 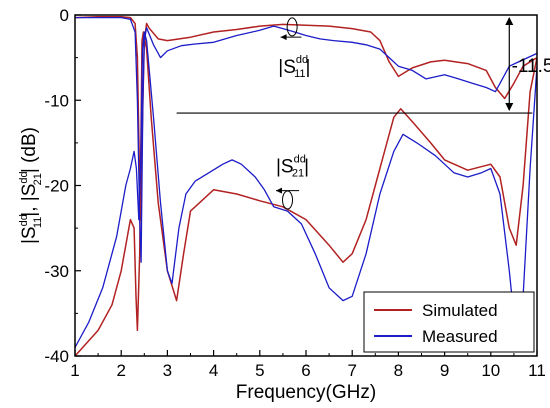 What do you see at coordinates (56, 186) in the screenshot?
I see `y-tick-label: -20` at bounding box center [56, 186].